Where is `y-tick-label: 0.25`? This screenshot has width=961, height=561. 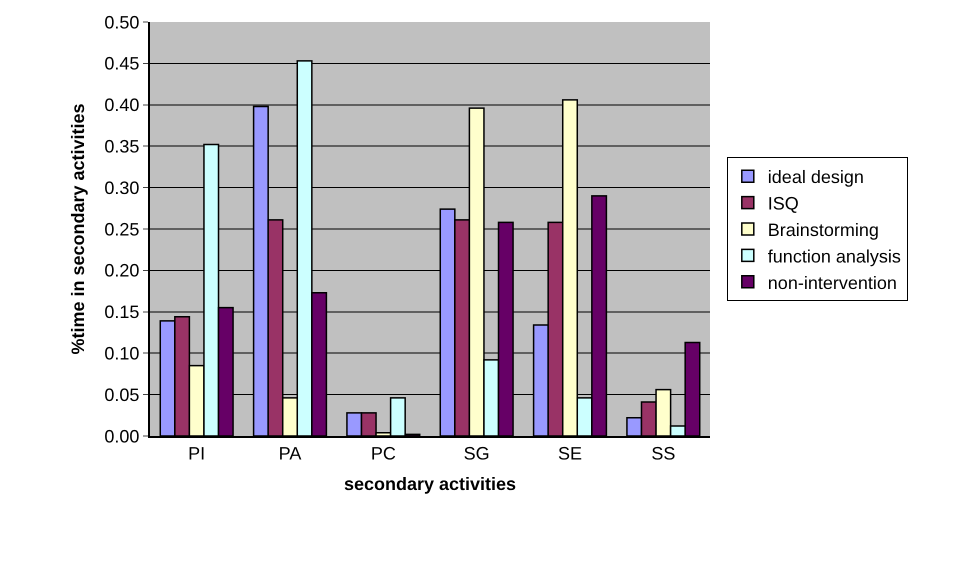 y-tick-label: 0.25 is located at coordinates (122, 229).